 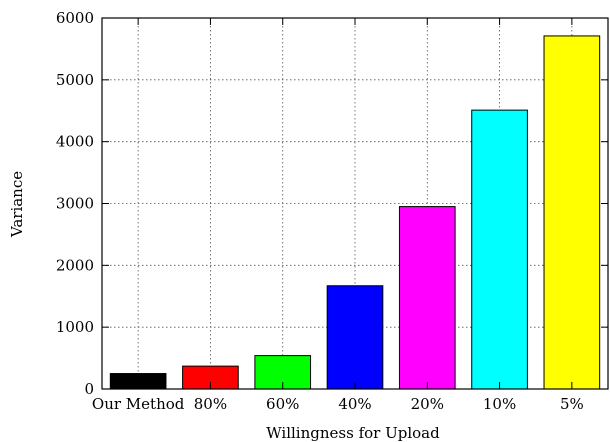 What do you see at coordinates (75, 142) in the screenshot?
I see `y-tick-label: 4000` at bounding box center [75, 142].